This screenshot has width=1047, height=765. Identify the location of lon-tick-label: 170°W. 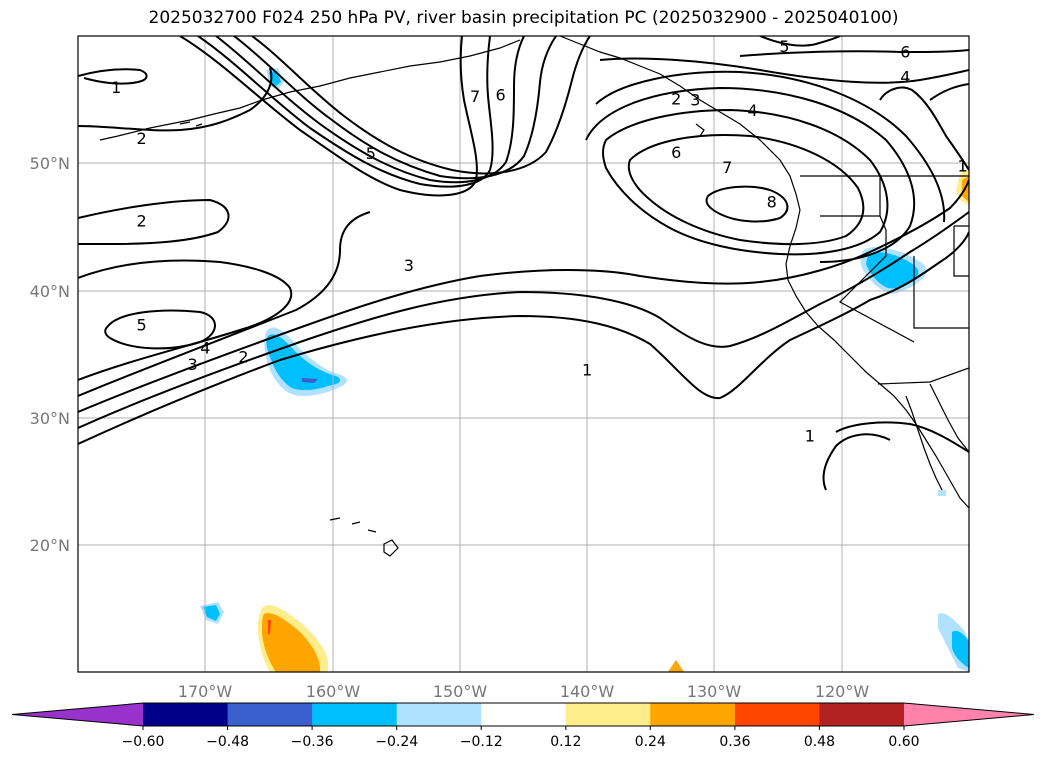
(205, 691).